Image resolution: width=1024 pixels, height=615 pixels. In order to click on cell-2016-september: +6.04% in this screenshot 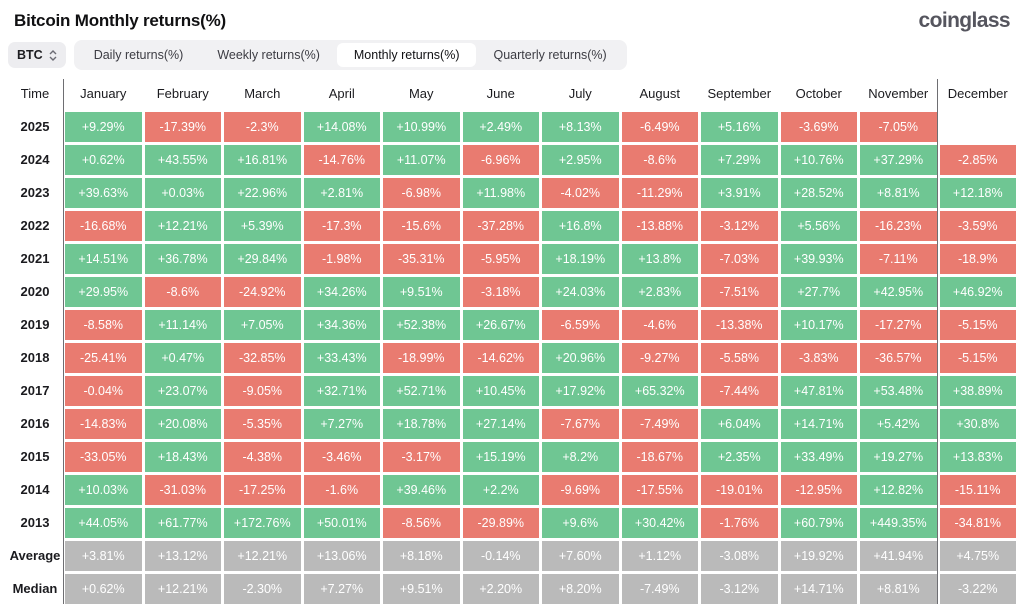, I will do `click(739, 424)`.